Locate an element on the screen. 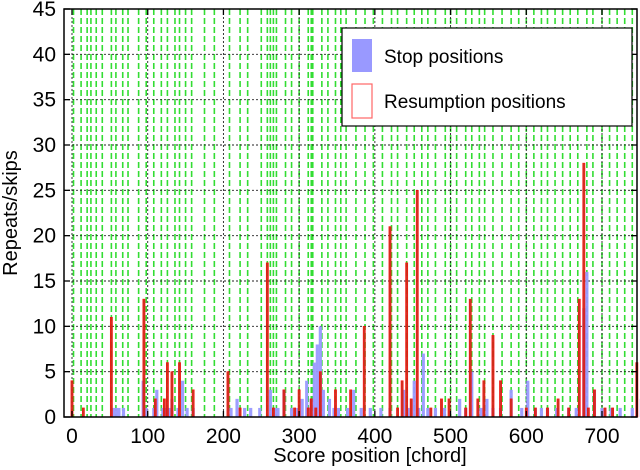 This screenshot has height=470, width=640. legend-box is located at coordinates (487, 77).